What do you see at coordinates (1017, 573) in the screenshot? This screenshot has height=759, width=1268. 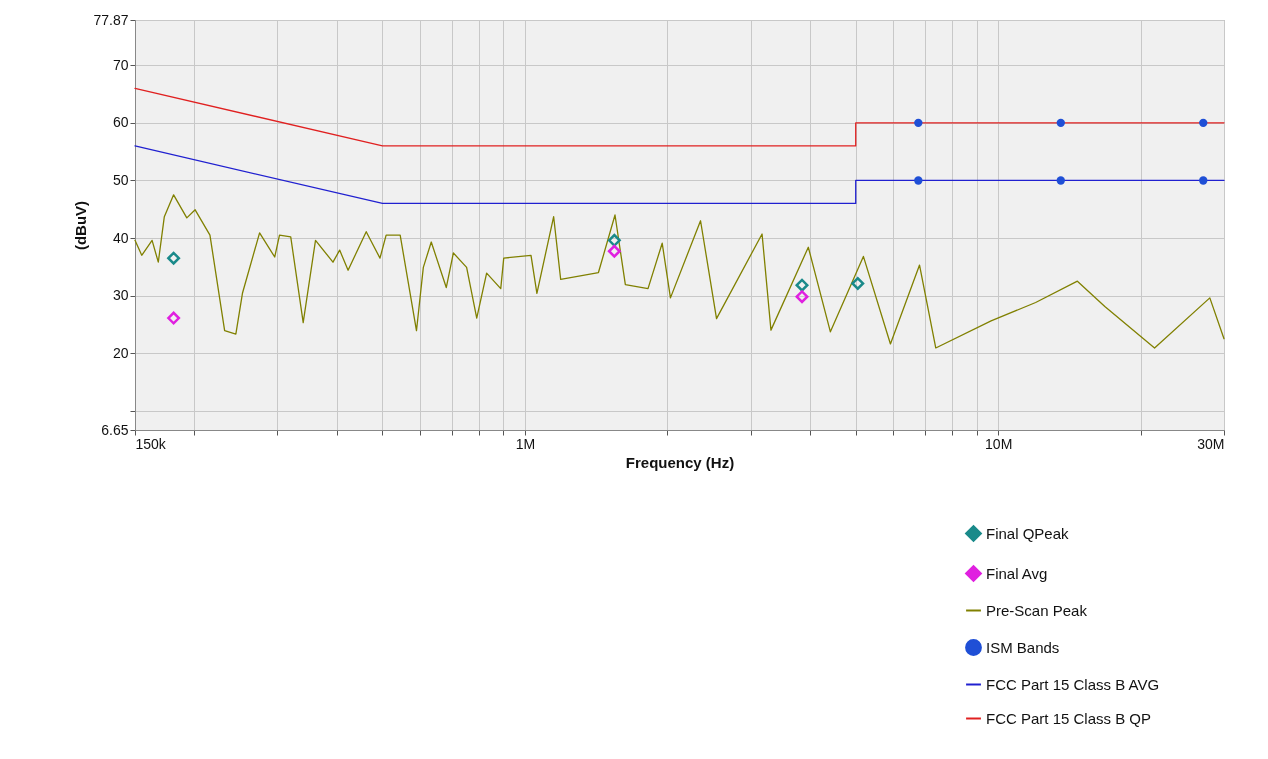 I see `legend-label: Final Avg` at bounding box center [1017, 573].